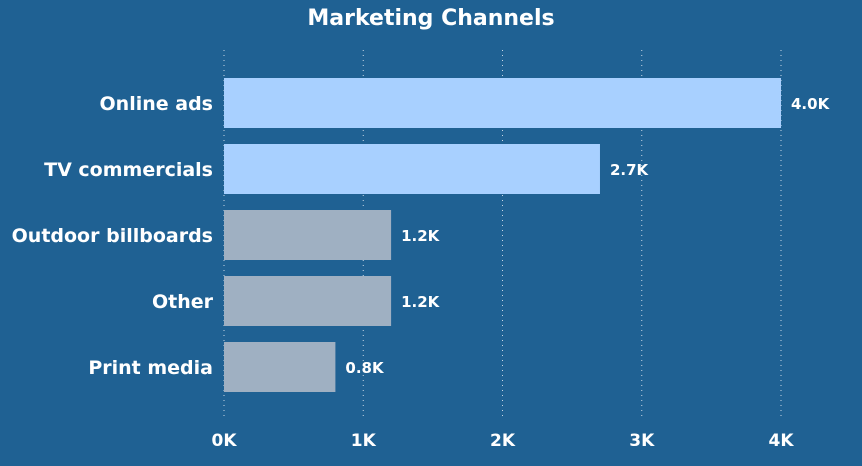  Describe the element at coordinates (308, 235) in the screenshot. I see `bar-outdoor-billboards` at that location.